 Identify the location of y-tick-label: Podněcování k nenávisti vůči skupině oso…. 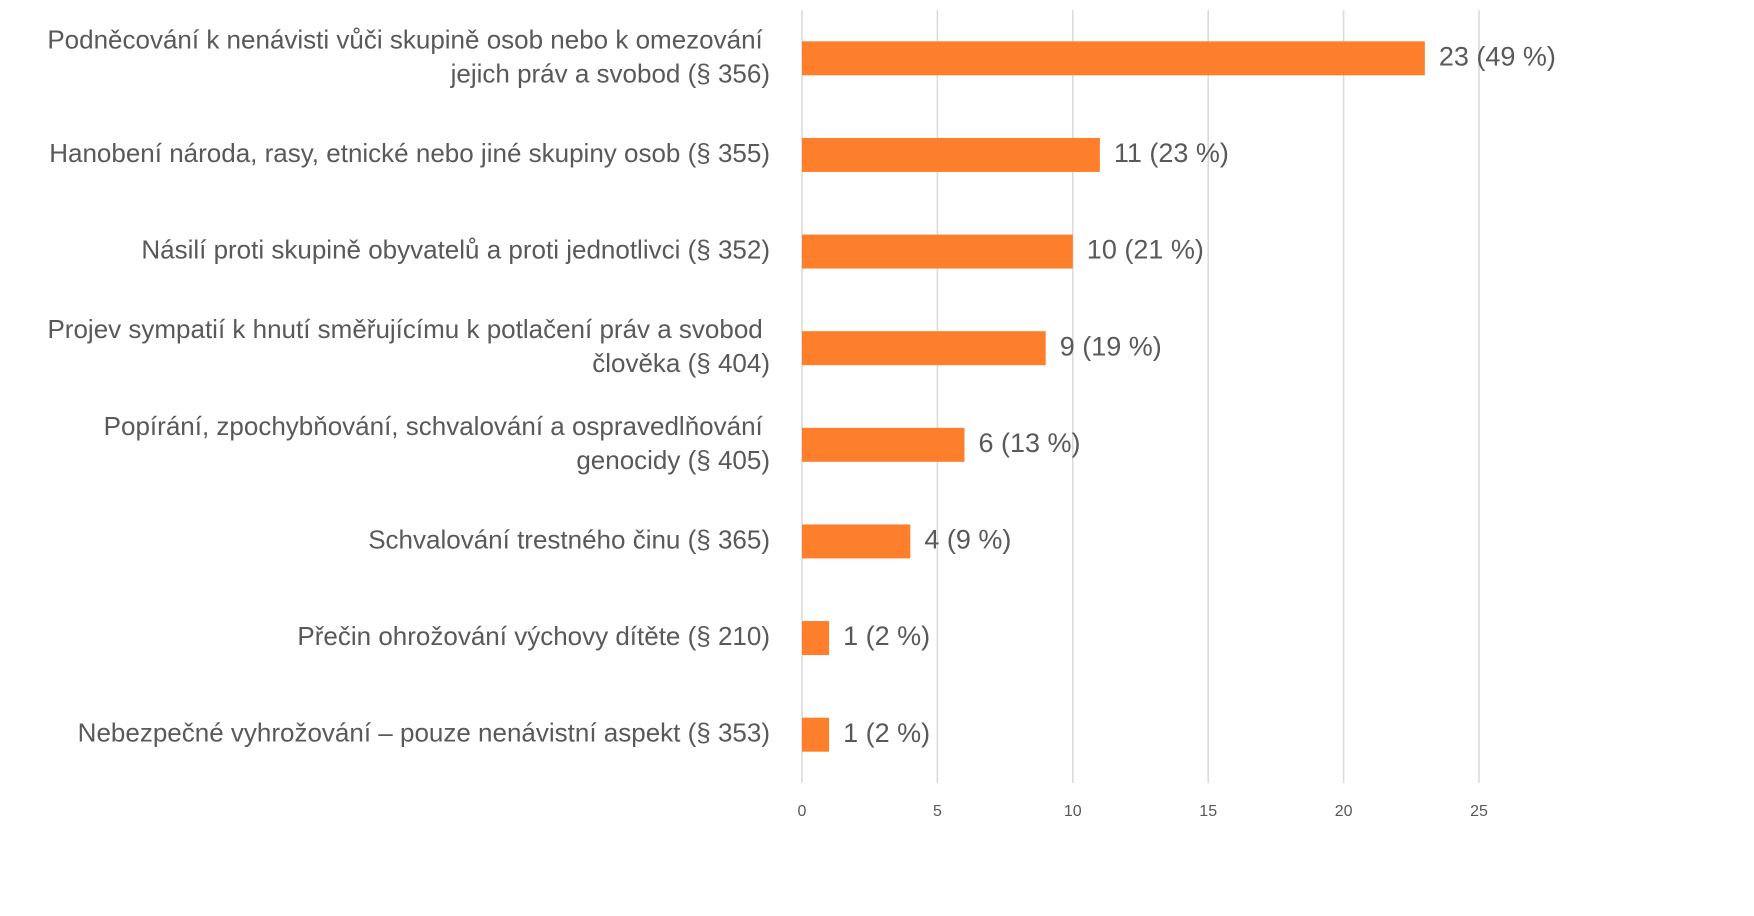
(408, 56).